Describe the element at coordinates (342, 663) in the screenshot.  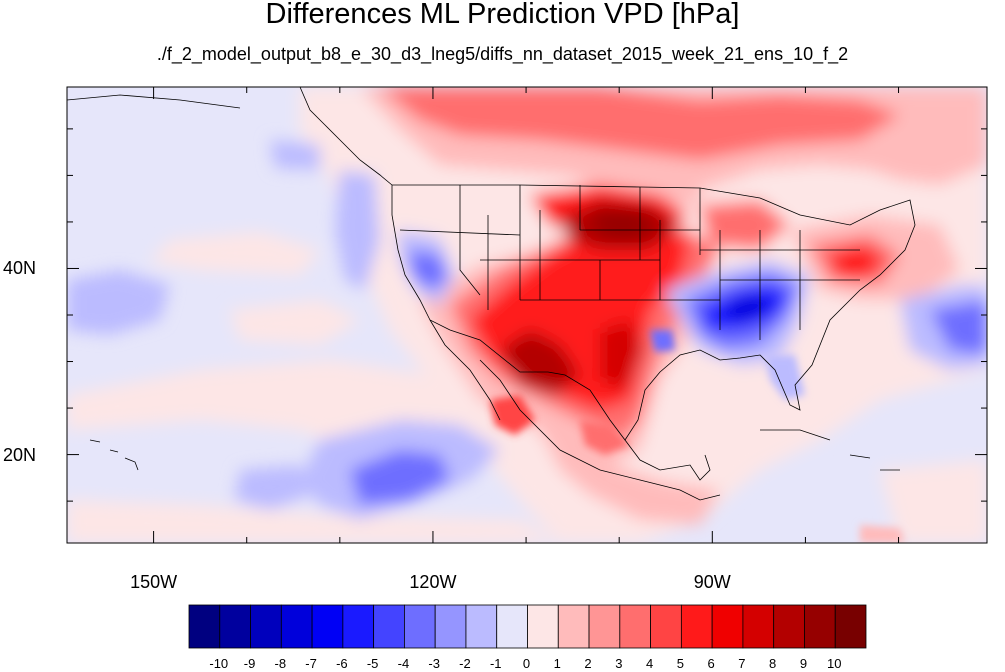
I see `colorbar-tick-label: -6` at that location.